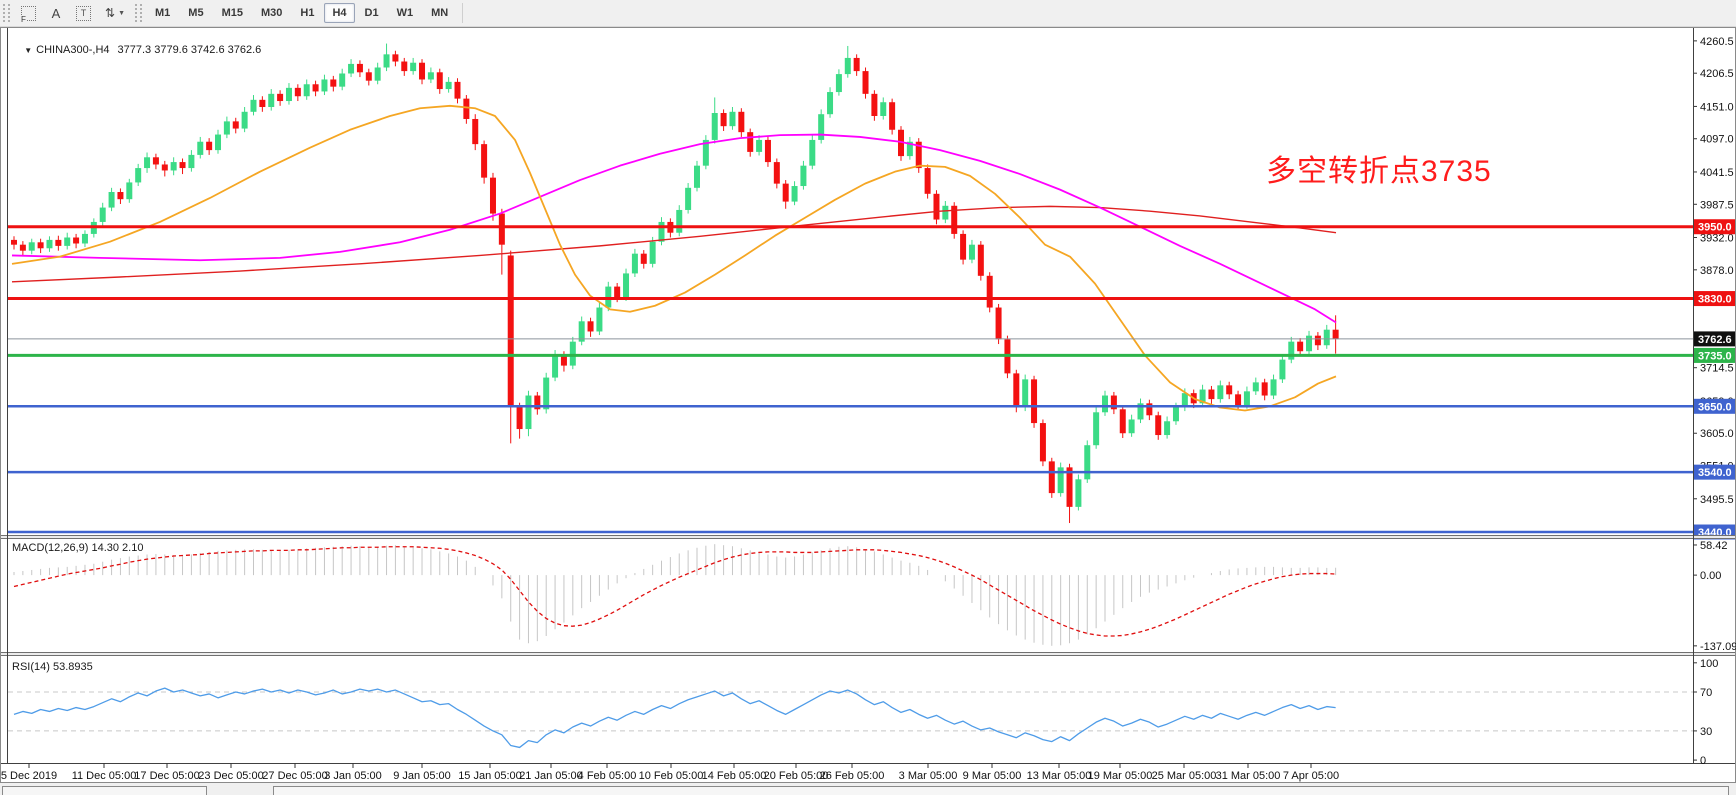 This screenshot has width=1736, height=795. Describe the element at coordinates (1703, 761) in the screenshot. I see `rsi-axis-label: 0` at that location.